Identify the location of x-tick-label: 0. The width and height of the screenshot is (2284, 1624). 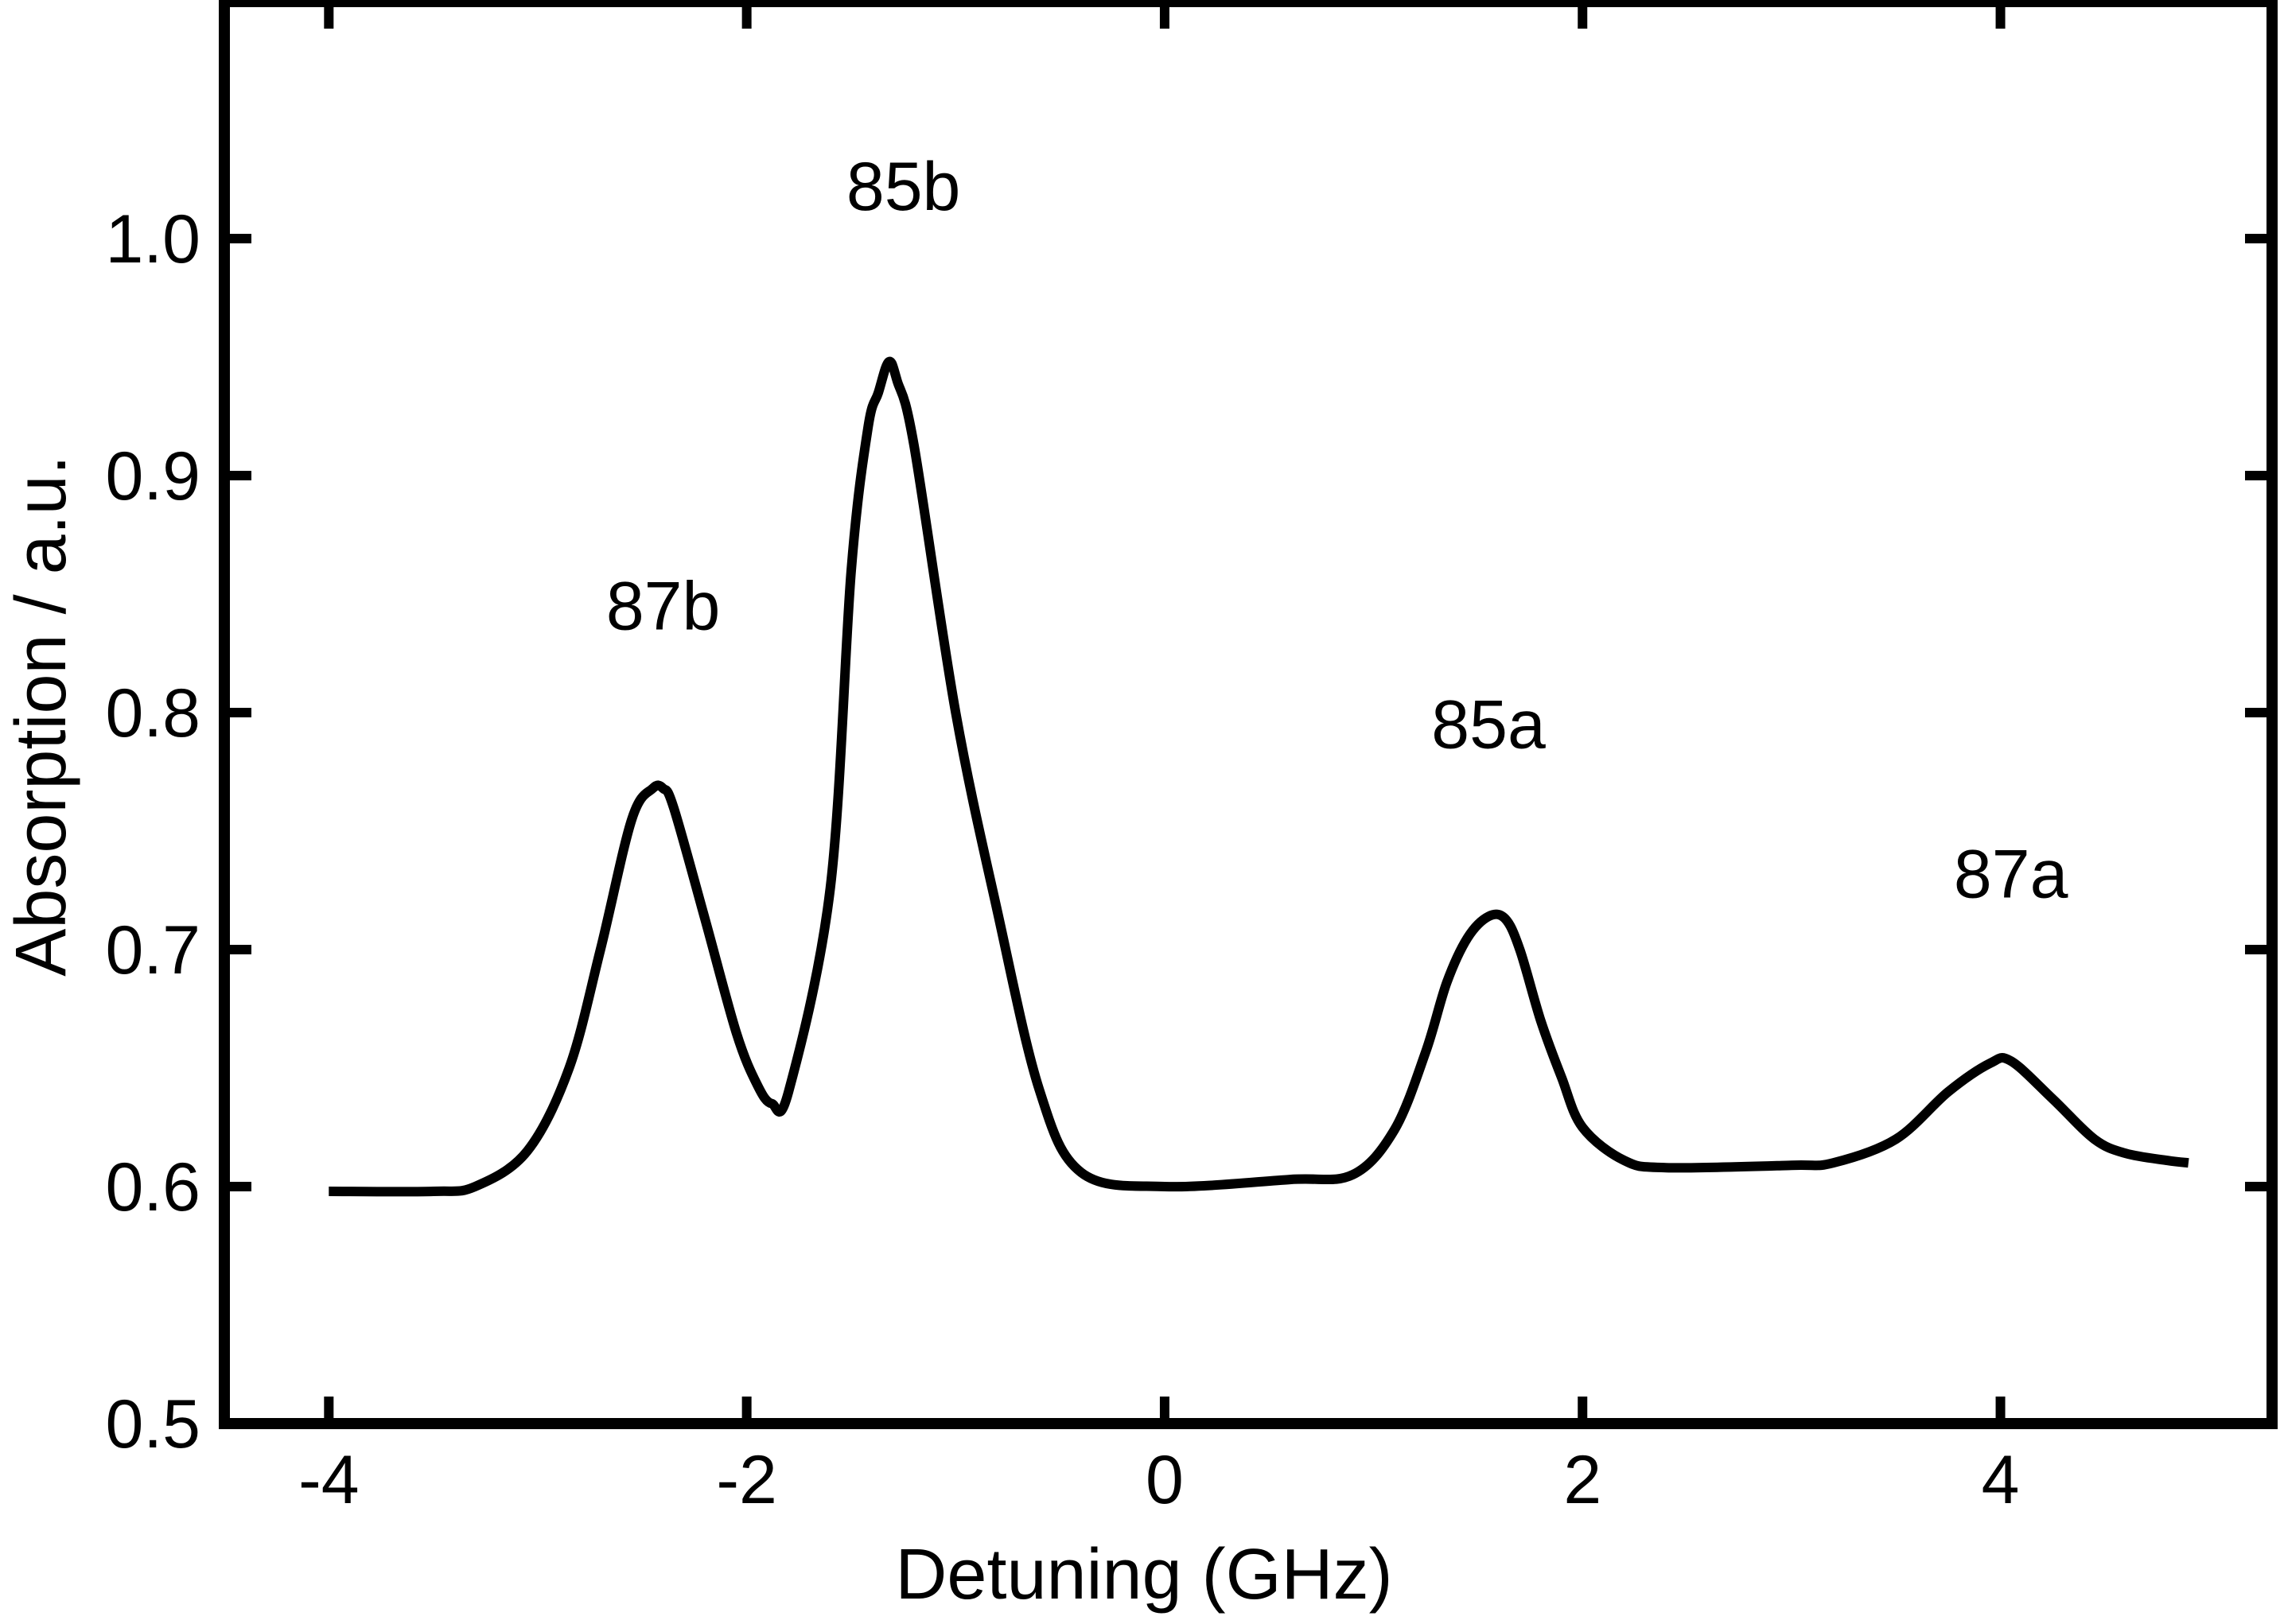
(1165, 1480).